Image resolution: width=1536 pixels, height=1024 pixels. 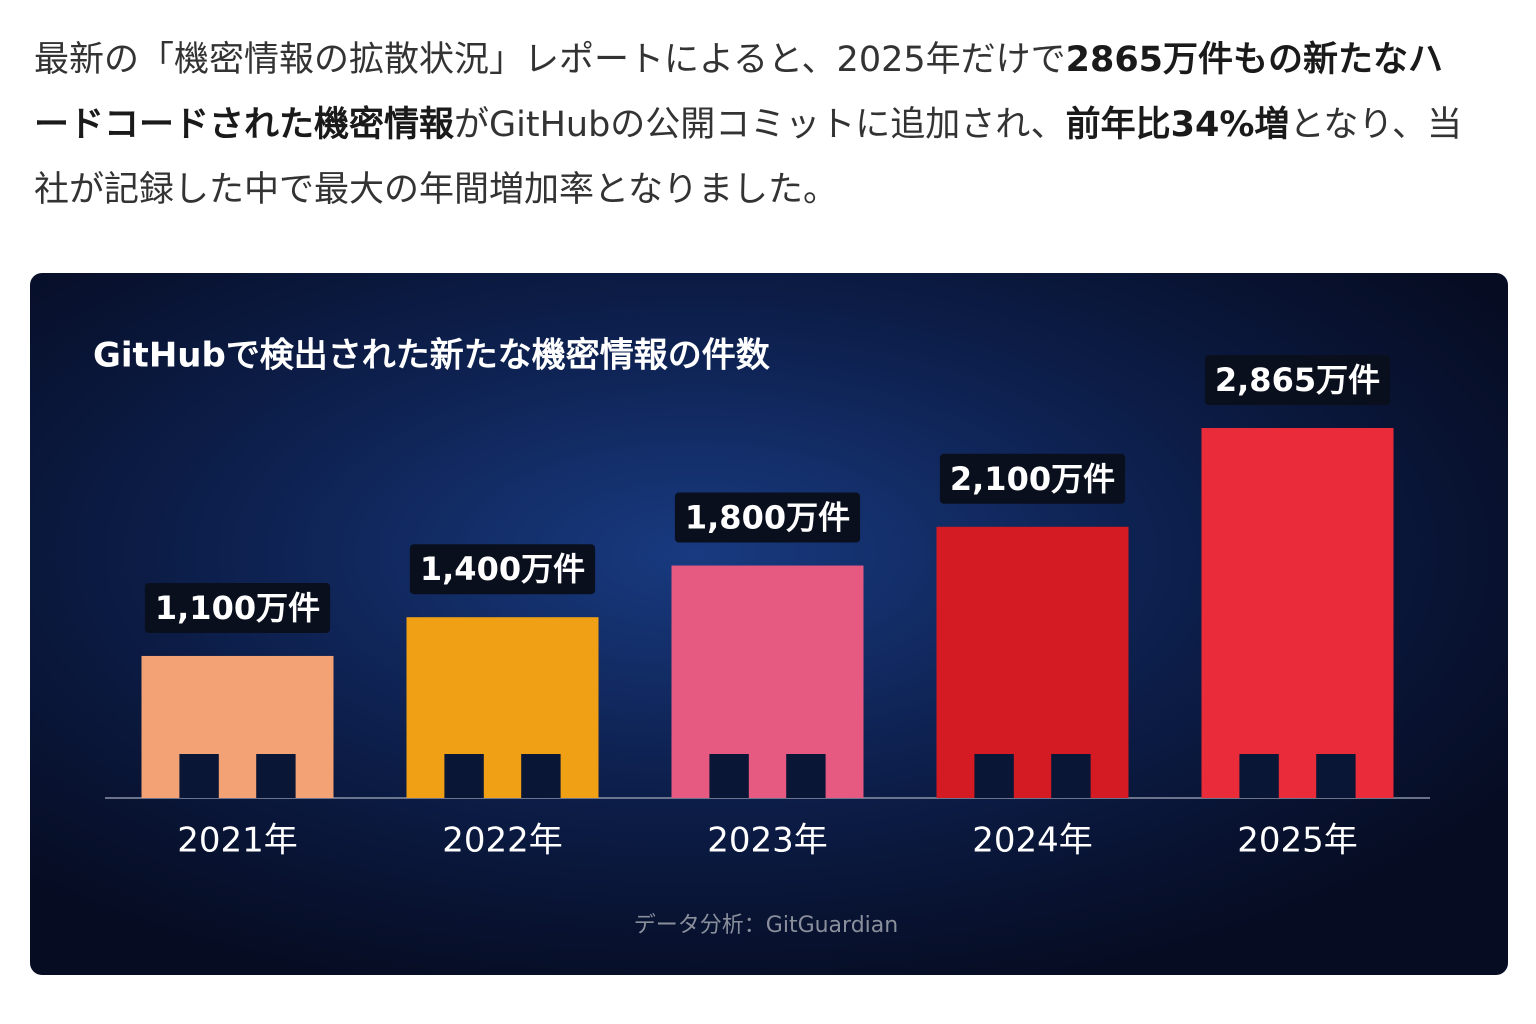 What do you see at coordinates (237, 841) in the screenshot?
I see `x-tick-label: 2021年` at bounding box center [237, 841].